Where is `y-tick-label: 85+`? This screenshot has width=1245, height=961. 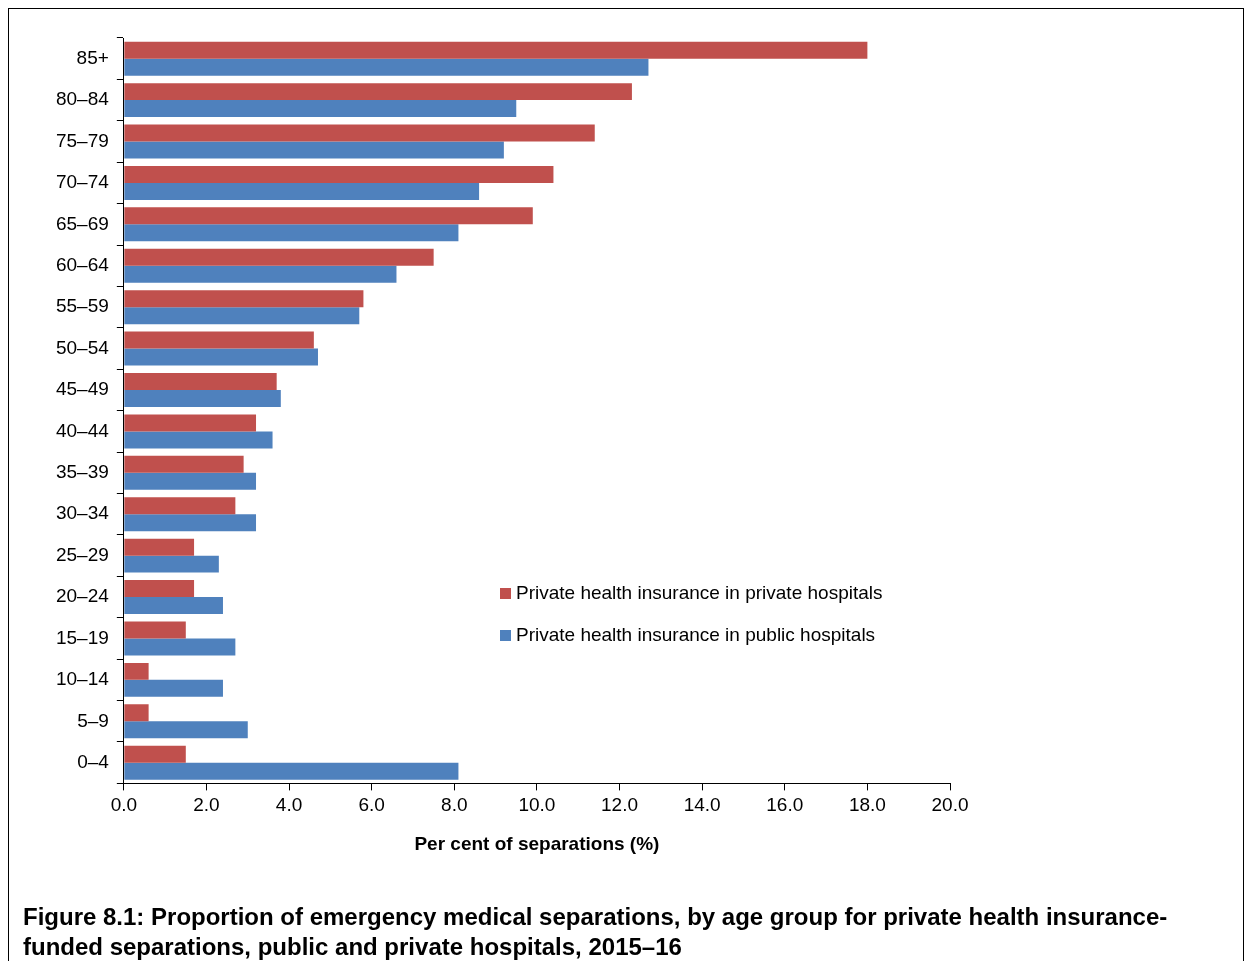
y-tick-label: 85+ is located at coordinates (92, 57).